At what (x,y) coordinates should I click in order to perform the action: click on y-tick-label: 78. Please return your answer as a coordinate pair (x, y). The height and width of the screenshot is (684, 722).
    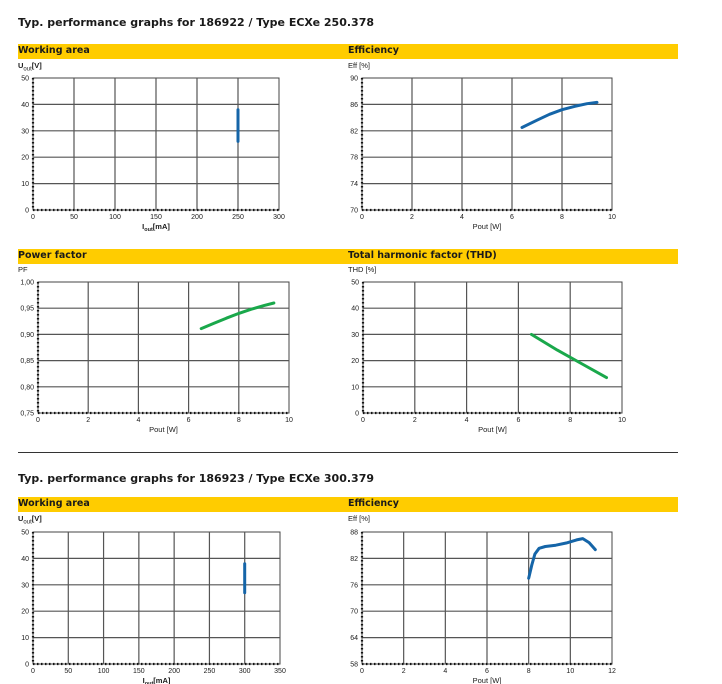
    Looking at the image, I should click on (354, 158).